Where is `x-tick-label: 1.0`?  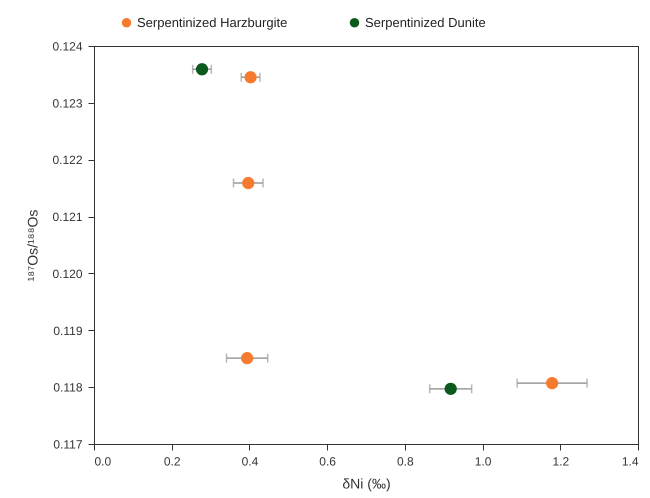 x-tick-label: 1.0 is located at coordinates (483, 461).